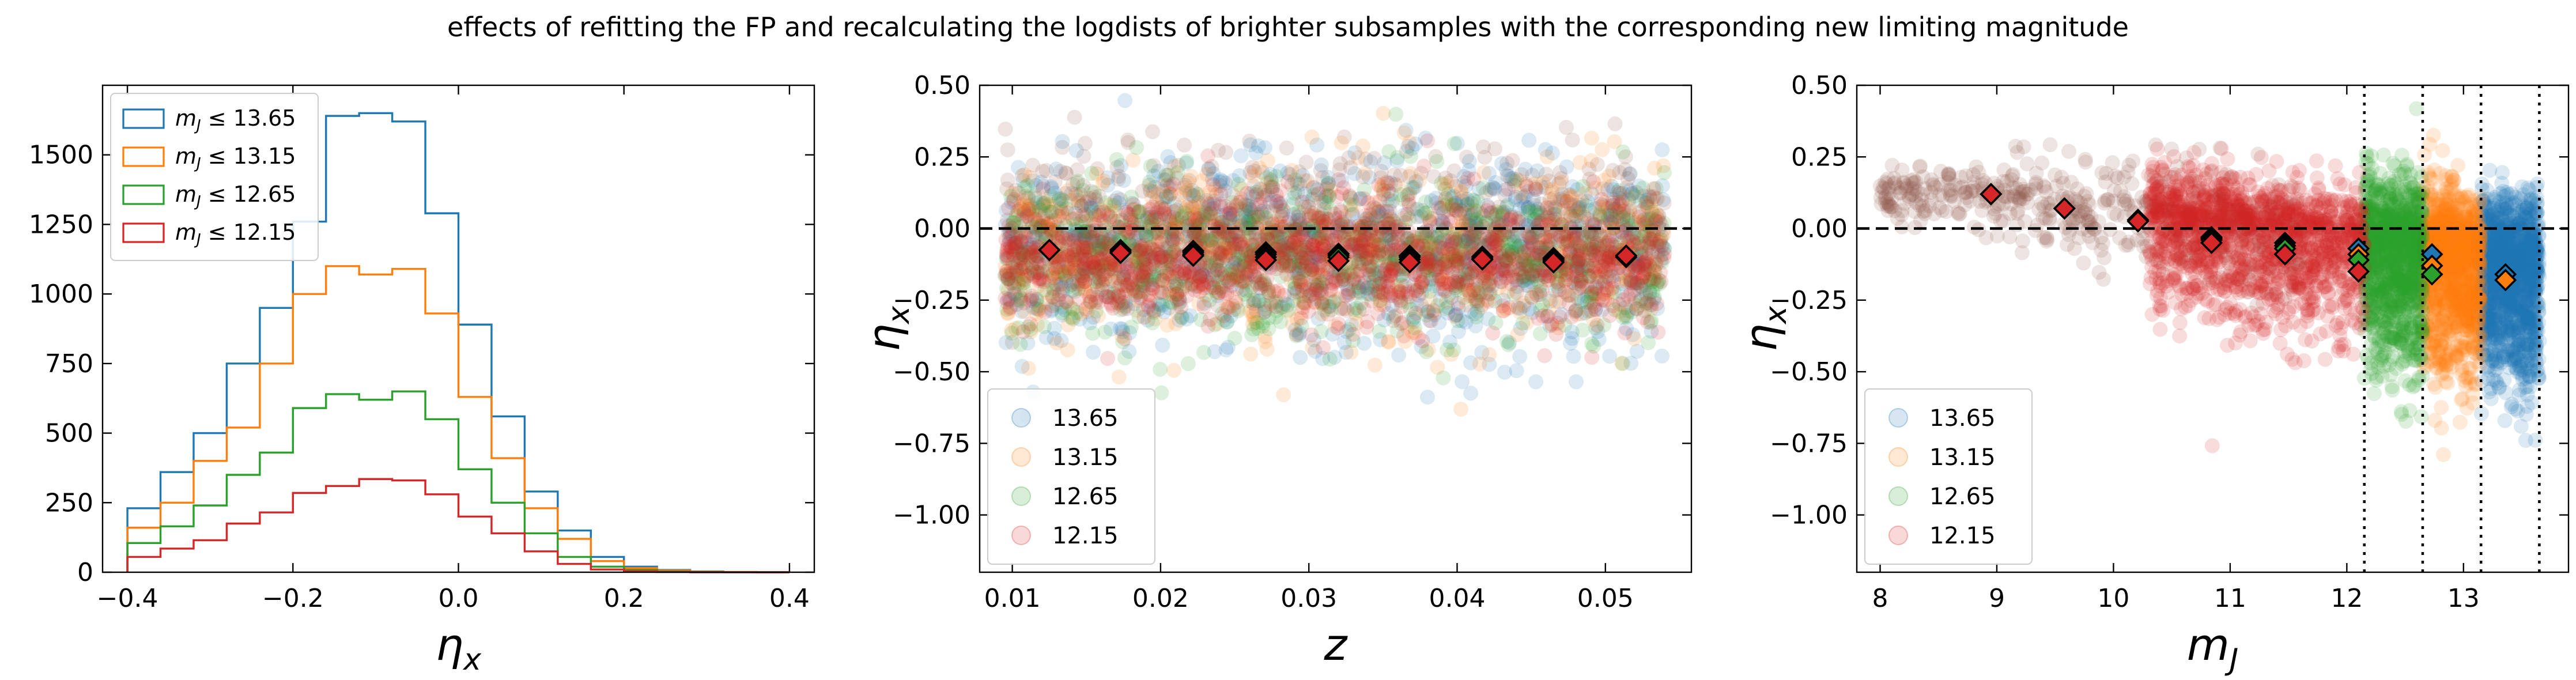 The image size is (2576, 680). Describe the element at coordinates (85, 572) in the screenshot. I see `ytick-label-0-0: 0` at that location.